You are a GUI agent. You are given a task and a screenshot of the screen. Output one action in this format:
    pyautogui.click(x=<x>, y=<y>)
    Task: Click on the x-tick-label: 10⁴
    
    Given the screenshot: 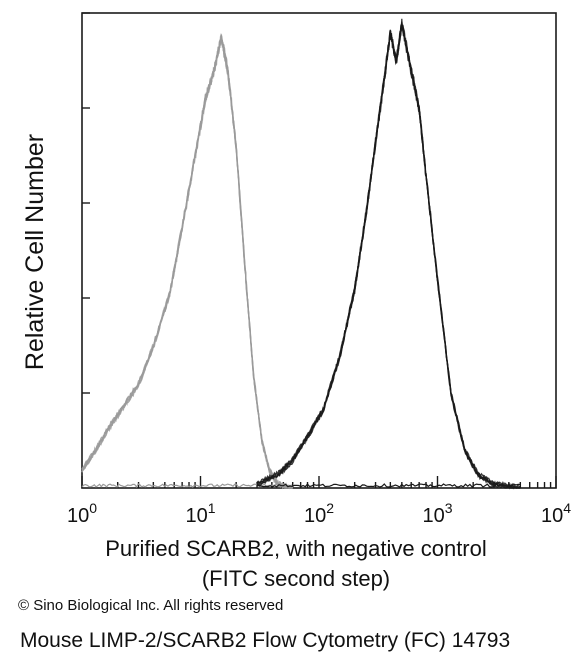 What is the action you would take?
    pyautogui.click(x=556, y=513)
    